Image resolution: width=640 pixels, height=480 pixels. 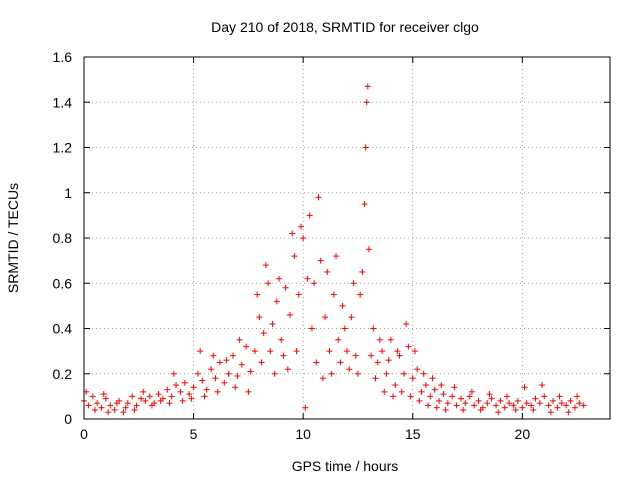 What do you see at coordinates (303, 434) in the screenshot?
I see `x-tick-label: 10` at bounding box center [303, 434].